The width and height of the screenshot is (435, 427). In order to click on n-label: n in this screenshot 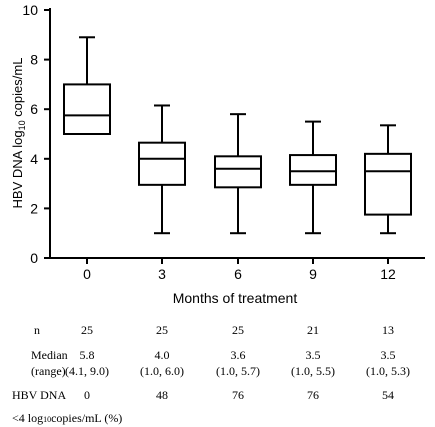, I will do `click(37, 330)`.